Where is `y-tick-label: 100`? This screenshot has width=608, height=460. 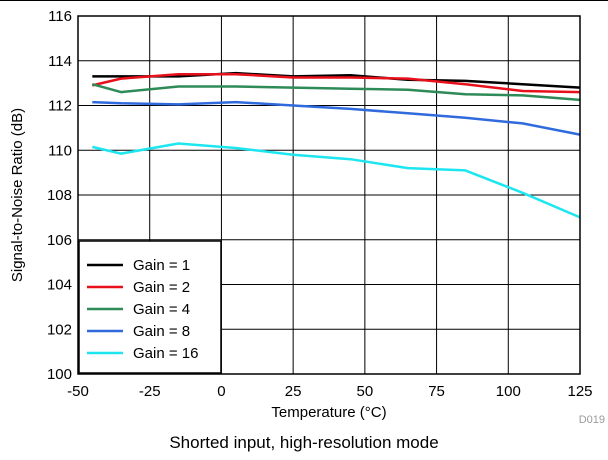 y-tick-label: 100 is located at coordinates (59, 374).